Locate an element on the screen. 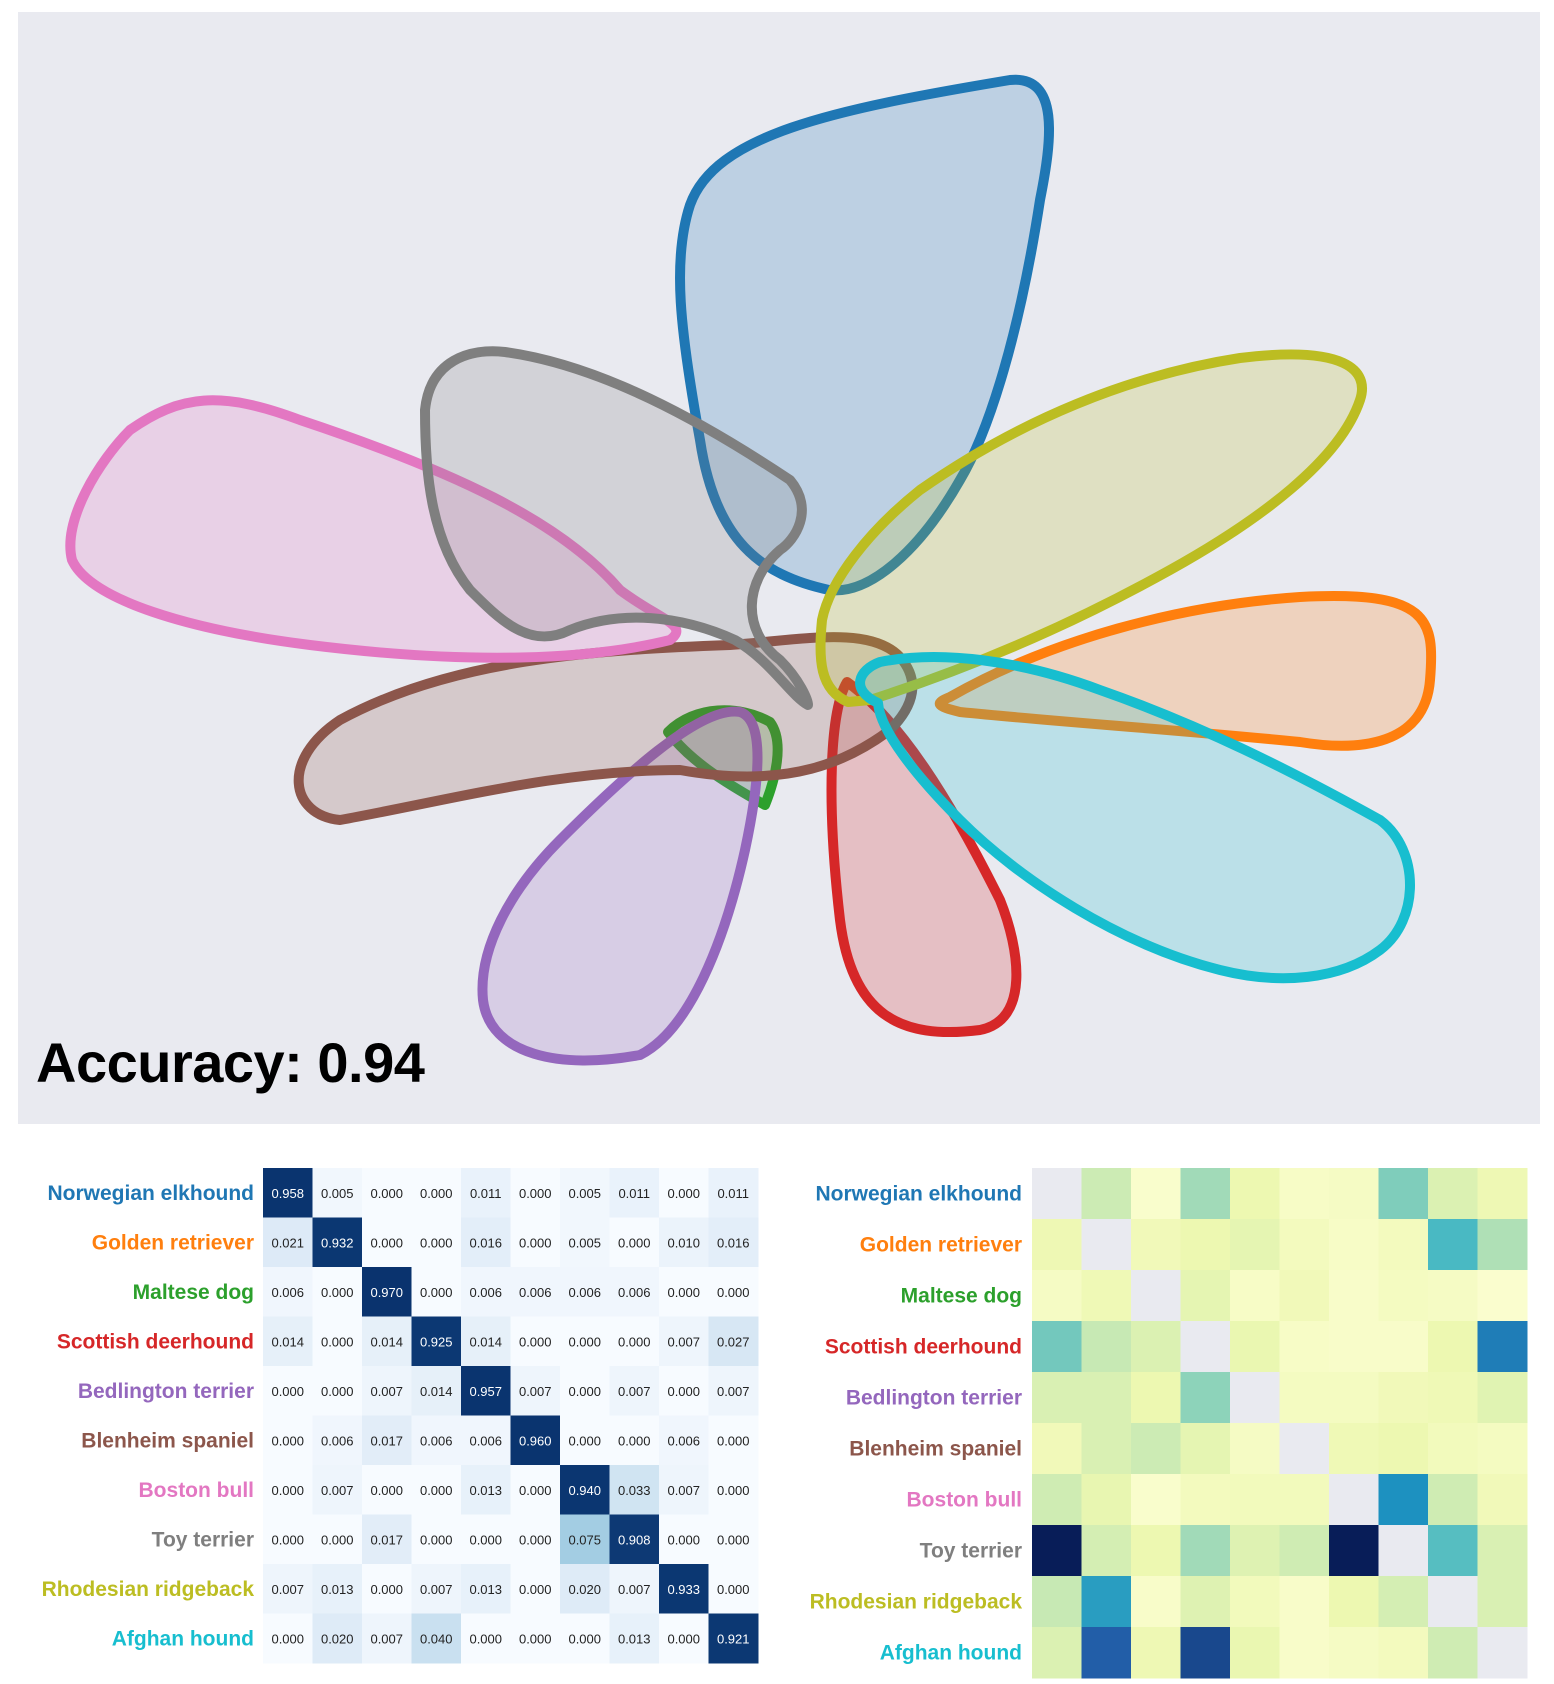  confusion-cell-r1-c6 is located at coordinates (585, 1242).